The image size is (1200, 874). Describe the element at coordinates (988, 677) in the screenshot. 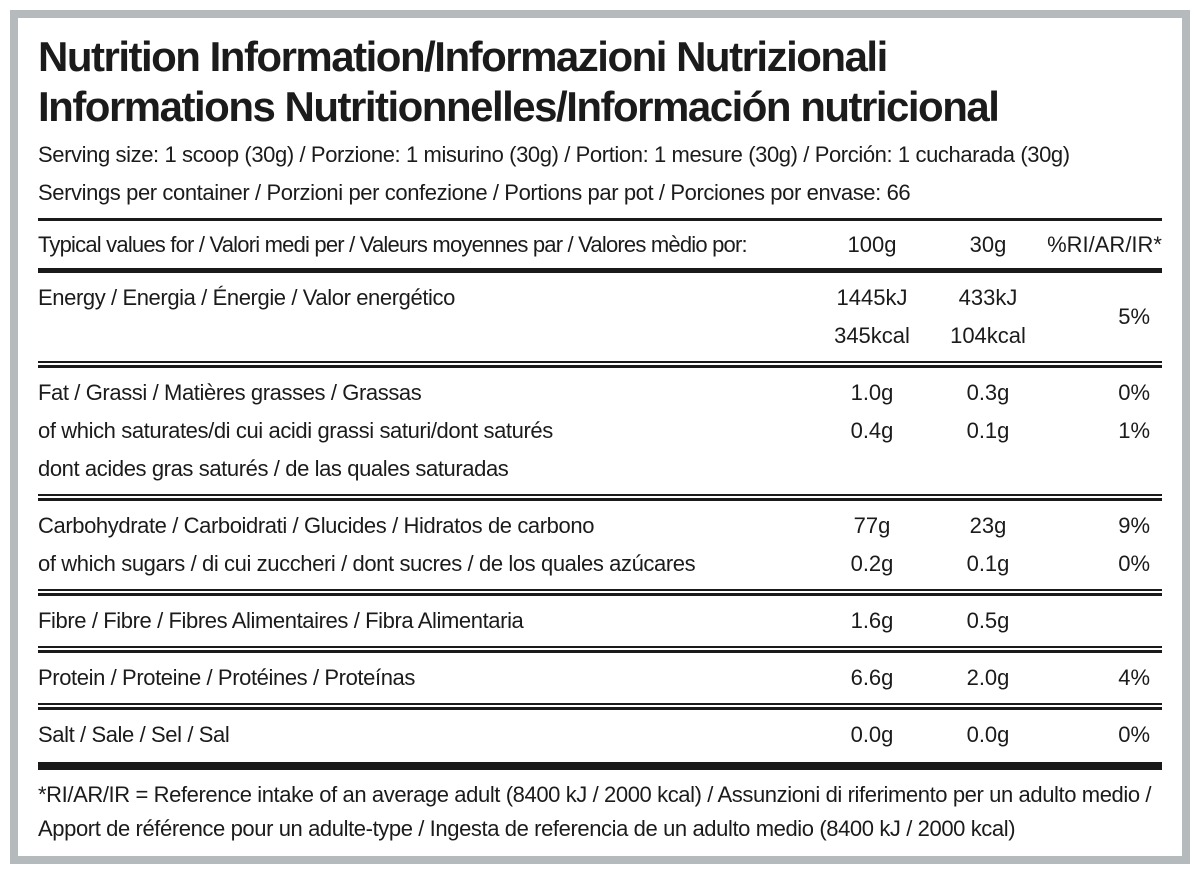

I see `protein-30g-value: 2.0g` at that location.